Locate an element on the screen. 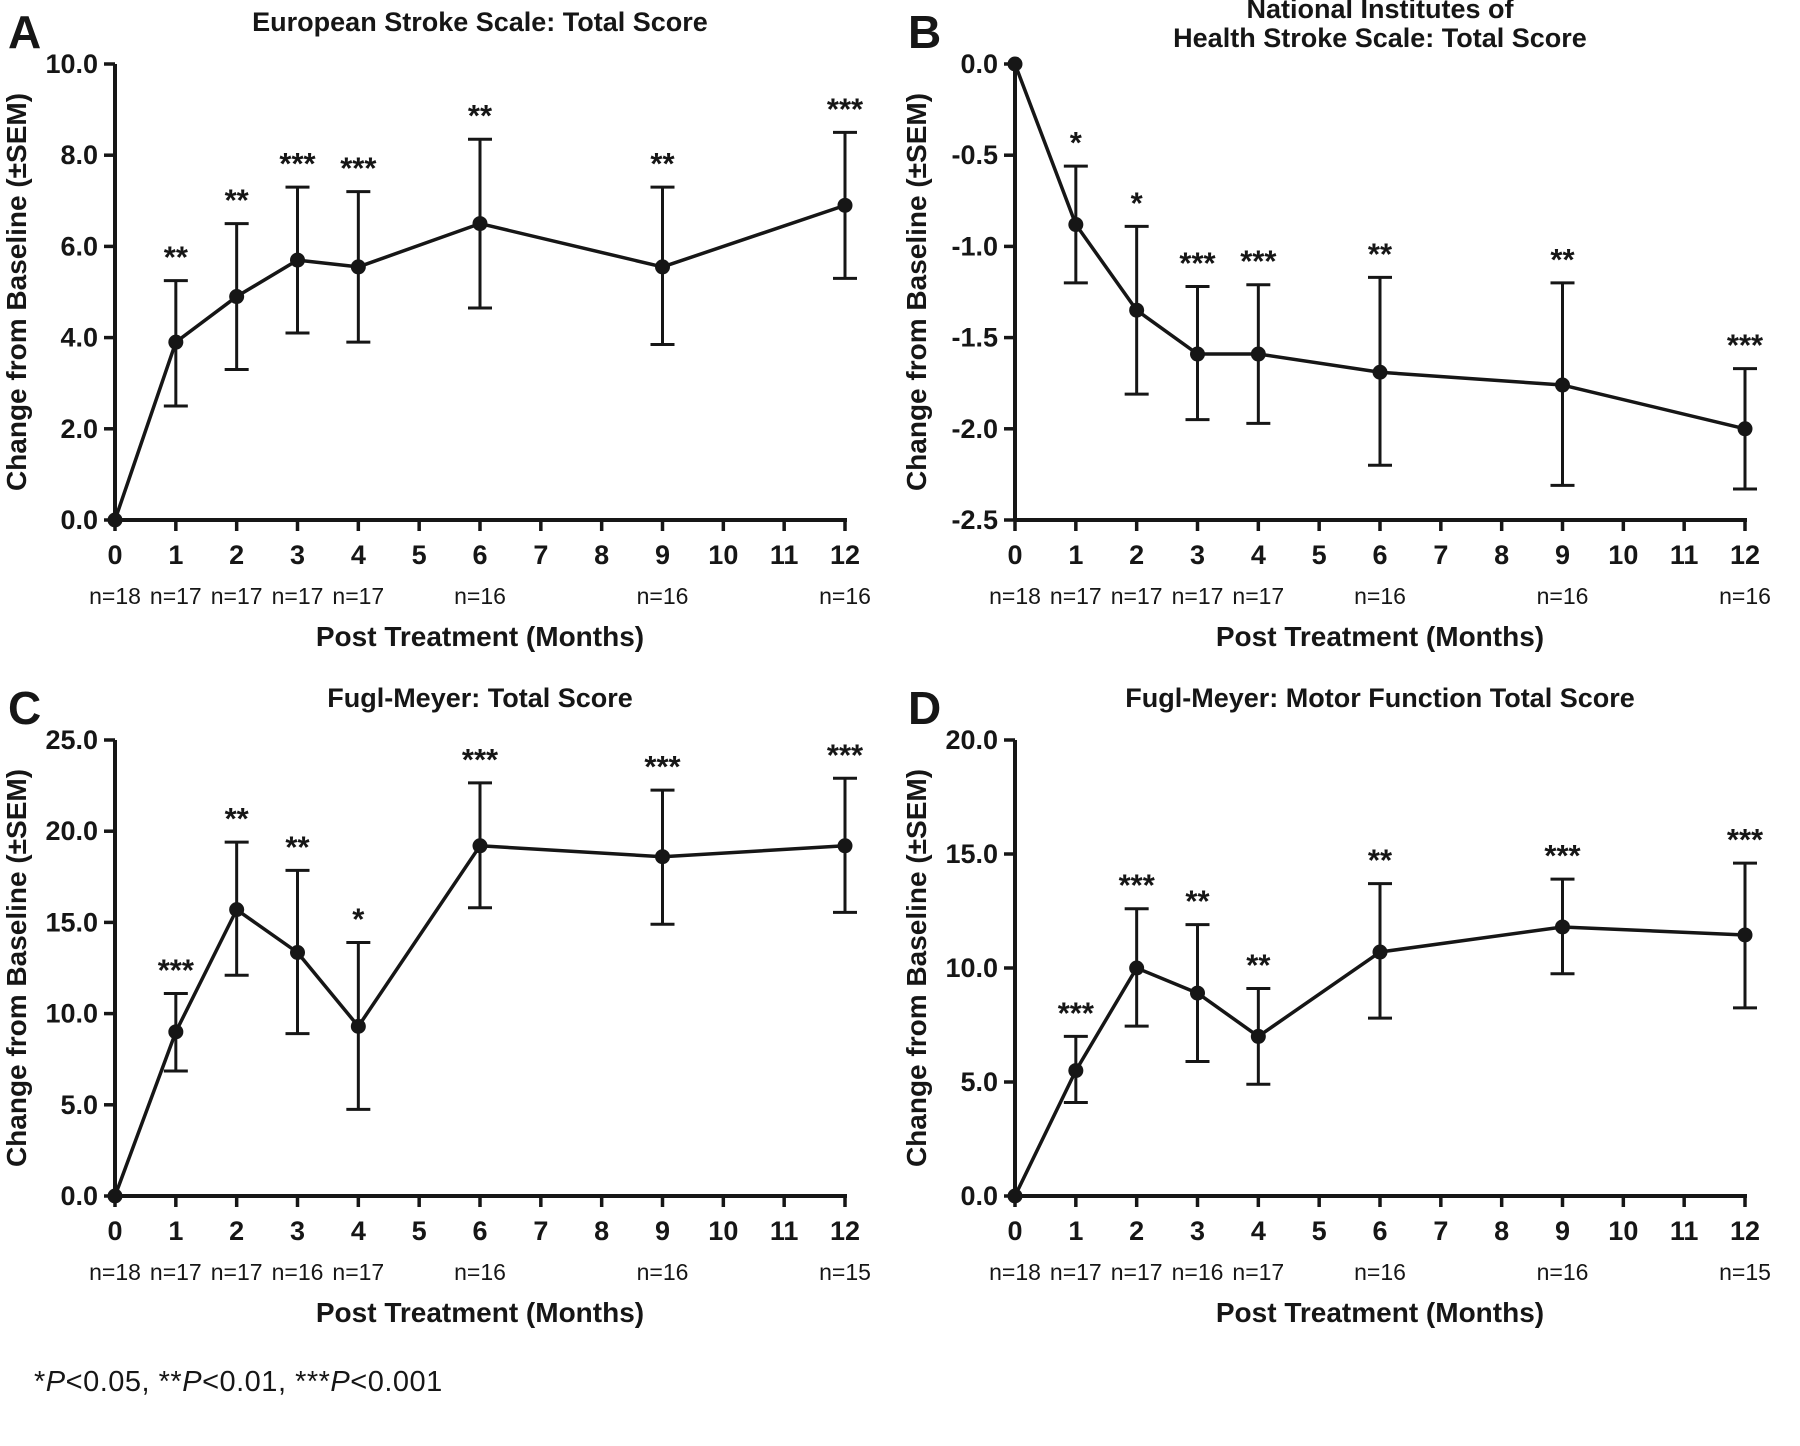 This screenshot has height=1446, width=1800. footnote-segment: *** is located at coordinates (313, 1382).